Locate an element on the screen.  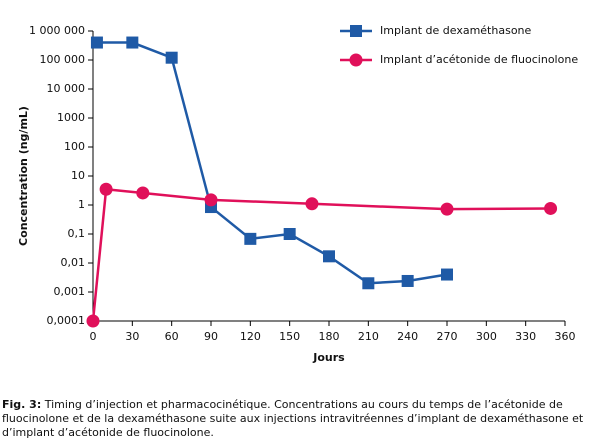
x-tick-label: 0 is located at coordinates (93, 336).